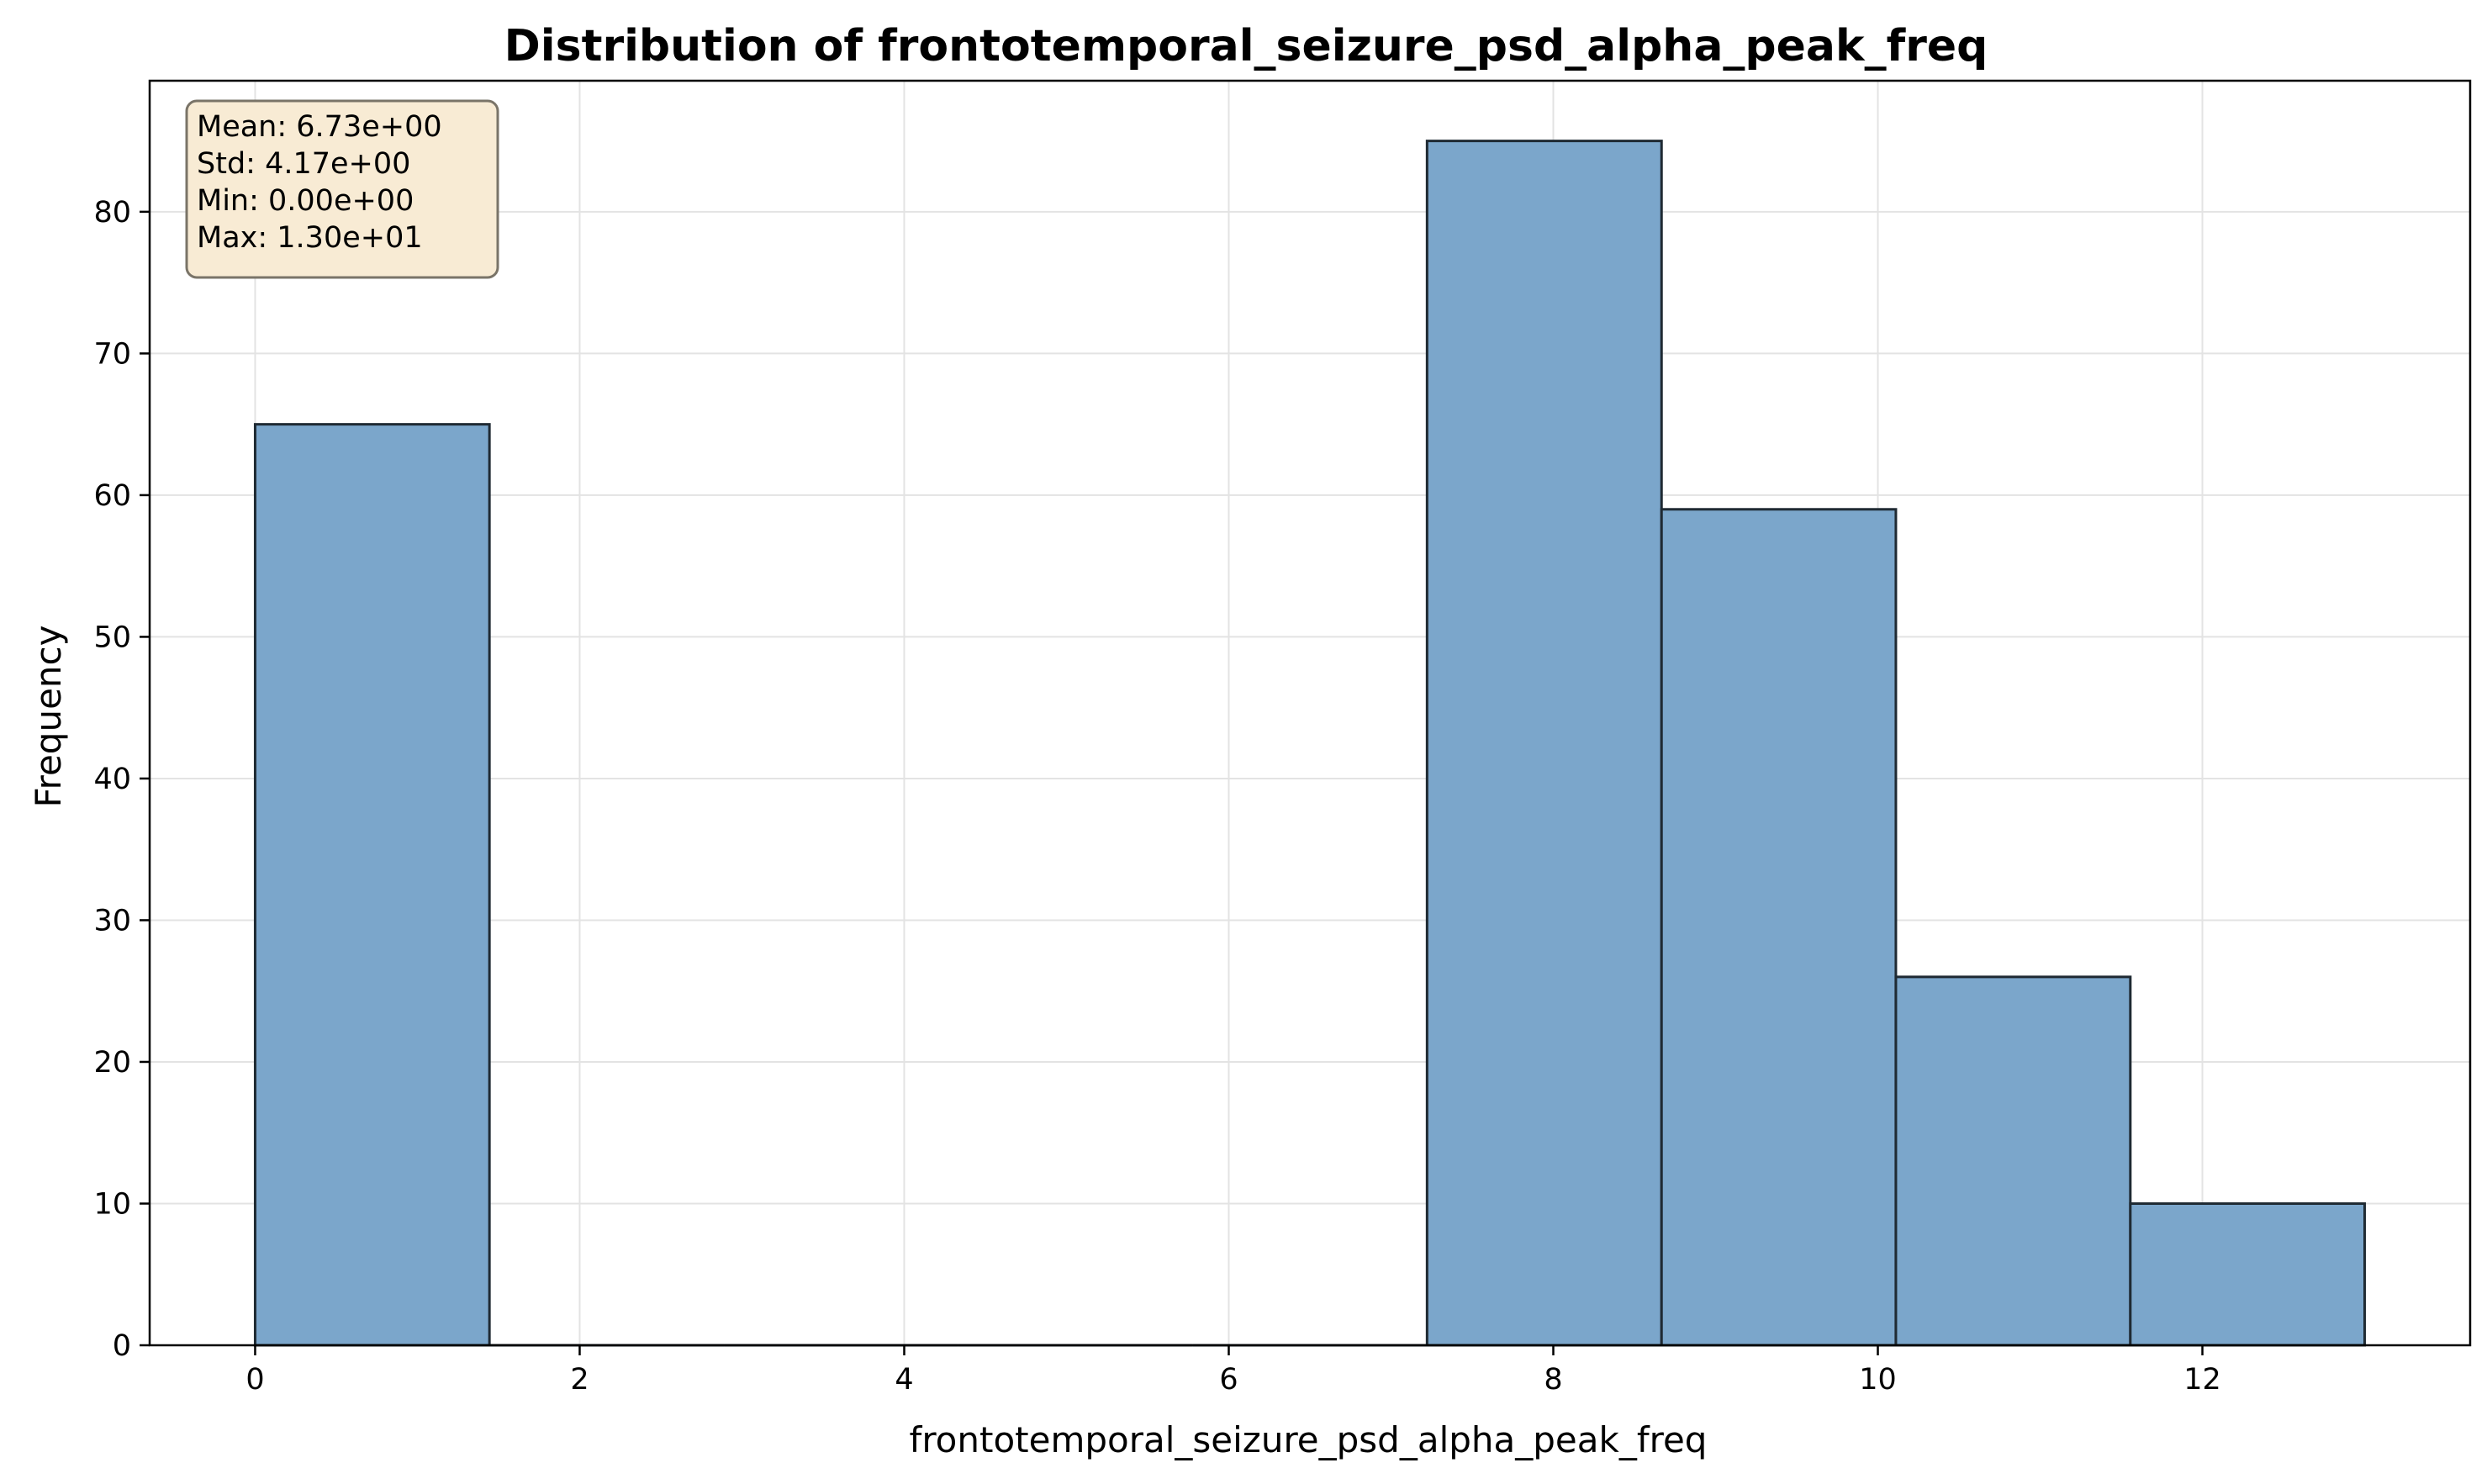 The width and height of the screenshot is (2492, 1484). I want to click on y-tick-label: 0, so click(122, 1346).